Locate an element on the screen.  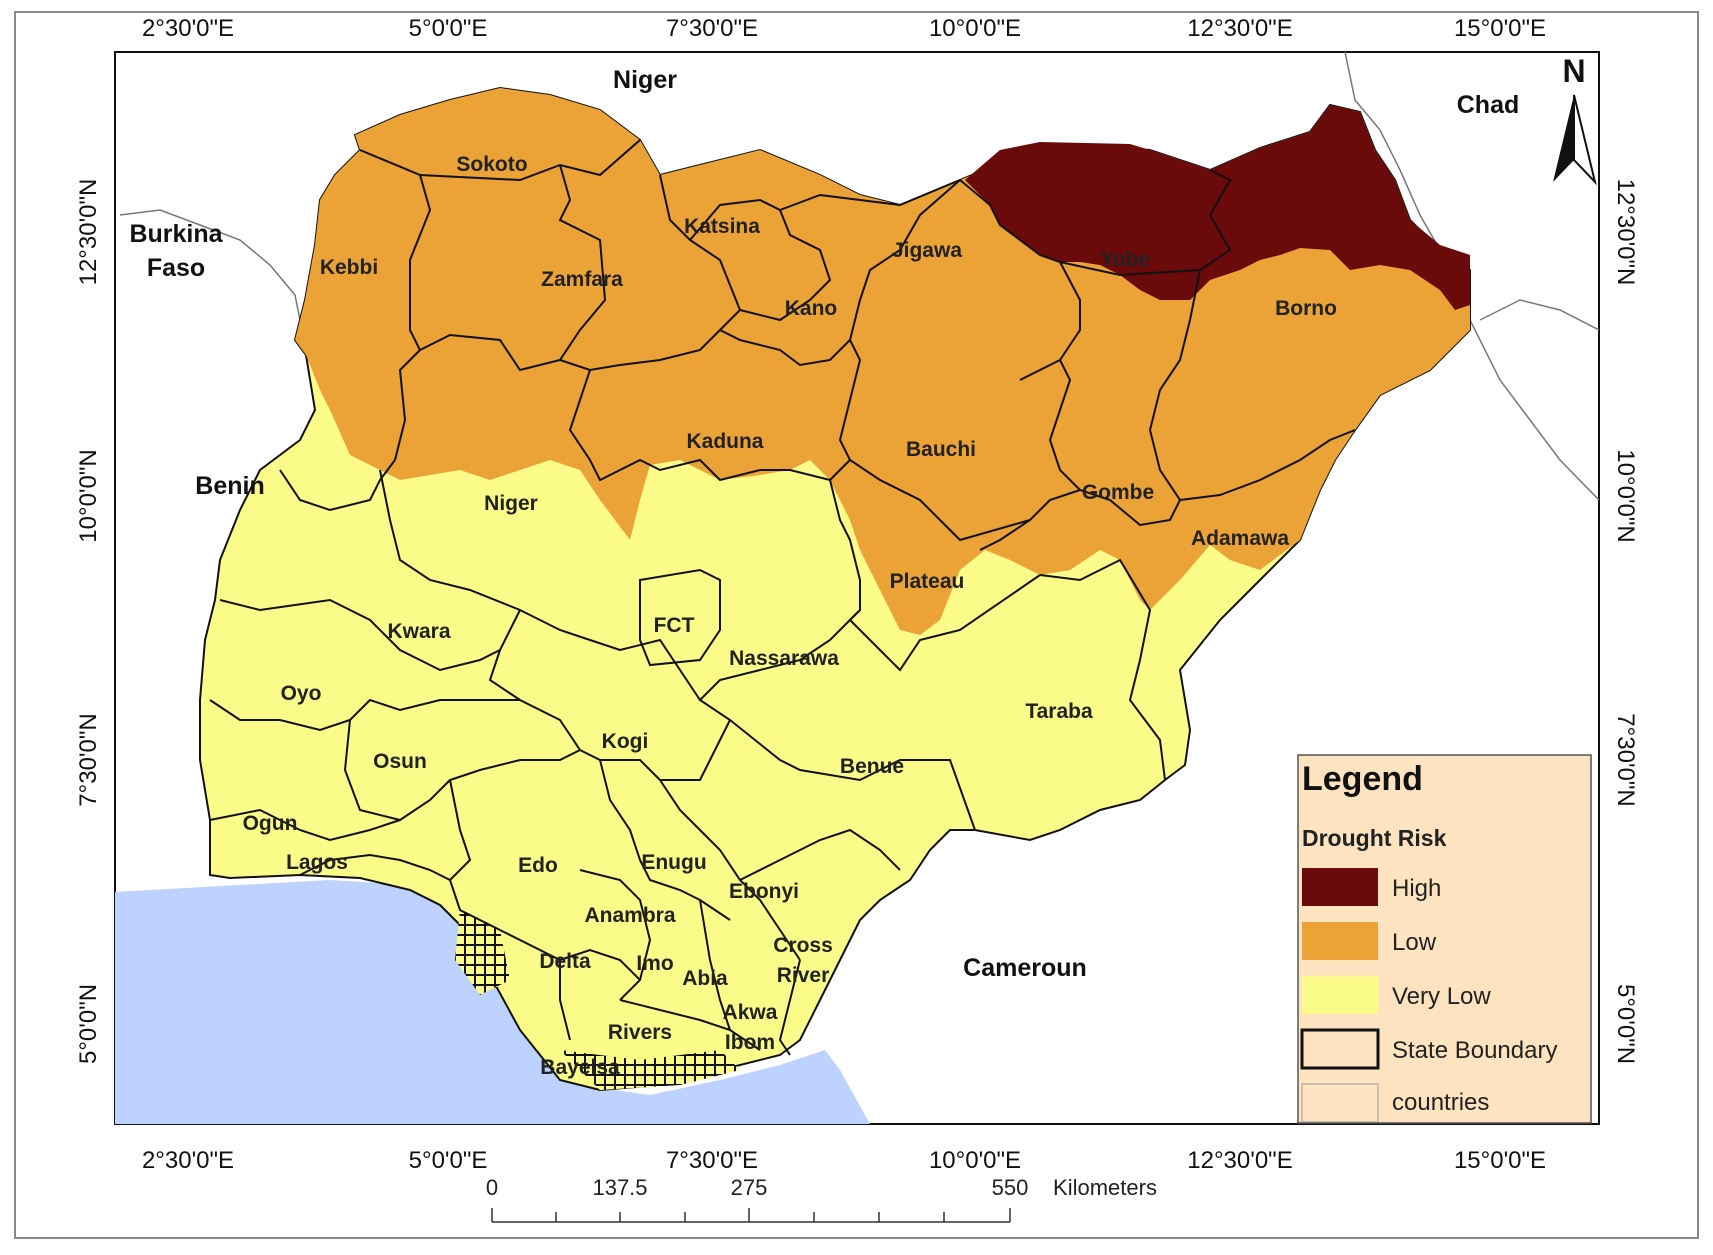
country-label-chad: Chad is located at coordinates (1488, 105).